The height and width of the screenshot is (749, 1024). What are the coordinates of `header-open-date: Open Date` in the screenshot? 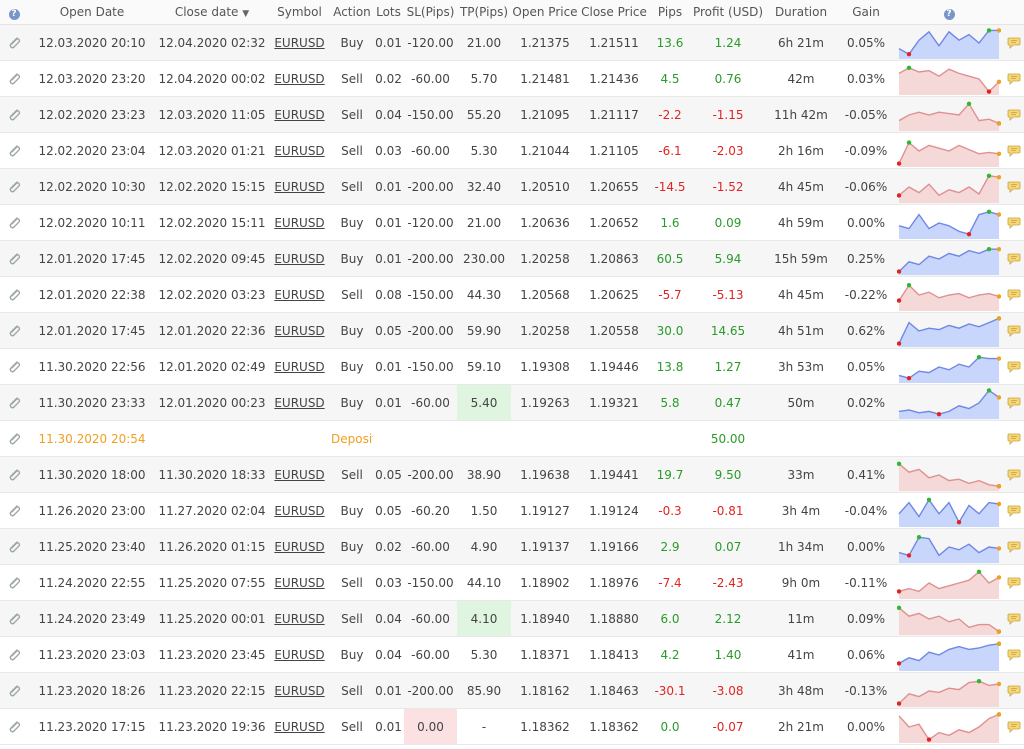 It's located at (92, 12).